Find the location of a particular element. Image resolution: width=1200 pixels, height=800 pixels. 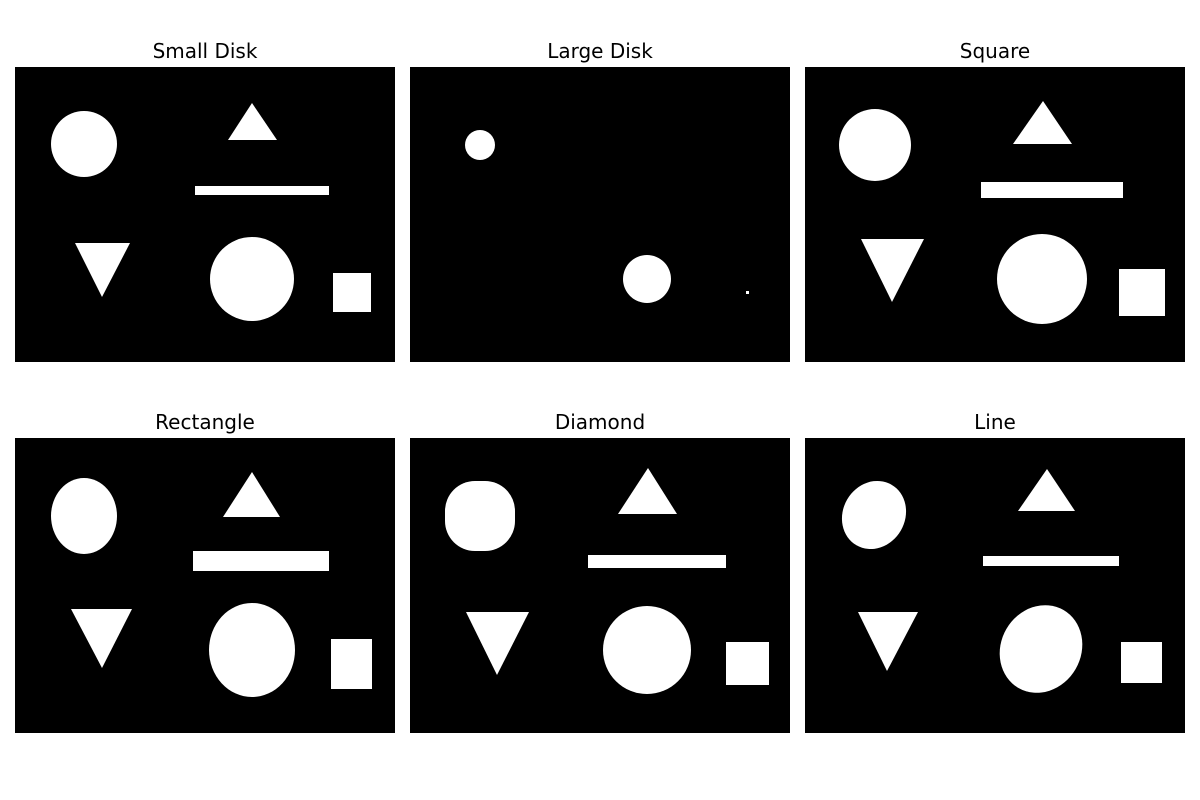

diamond-image is located at coordinates (607, 581).